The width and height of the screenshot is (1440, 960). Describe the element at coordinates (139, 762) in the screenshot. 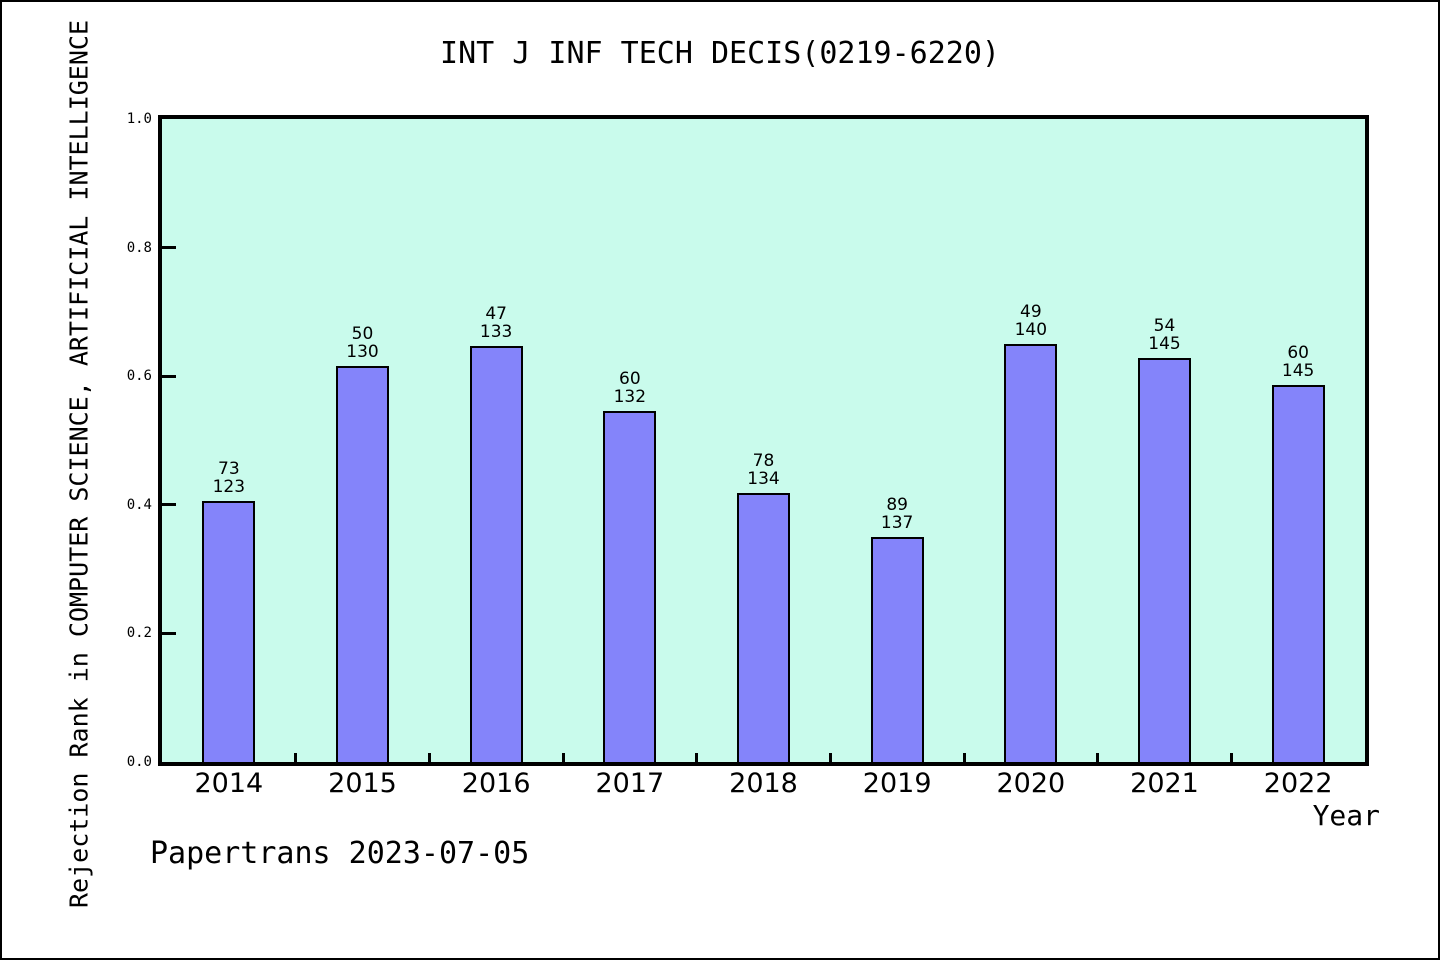

I see `y-tick-label-0.0: 0.0` at that location.